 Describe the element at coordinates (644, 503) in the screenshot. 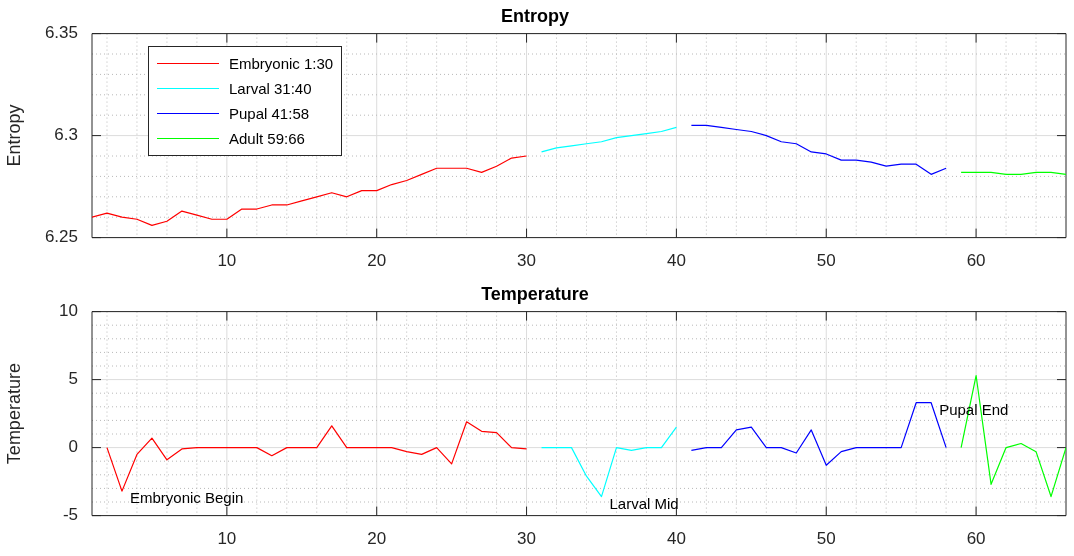

I see `annotation: Larval Mid` at that location.